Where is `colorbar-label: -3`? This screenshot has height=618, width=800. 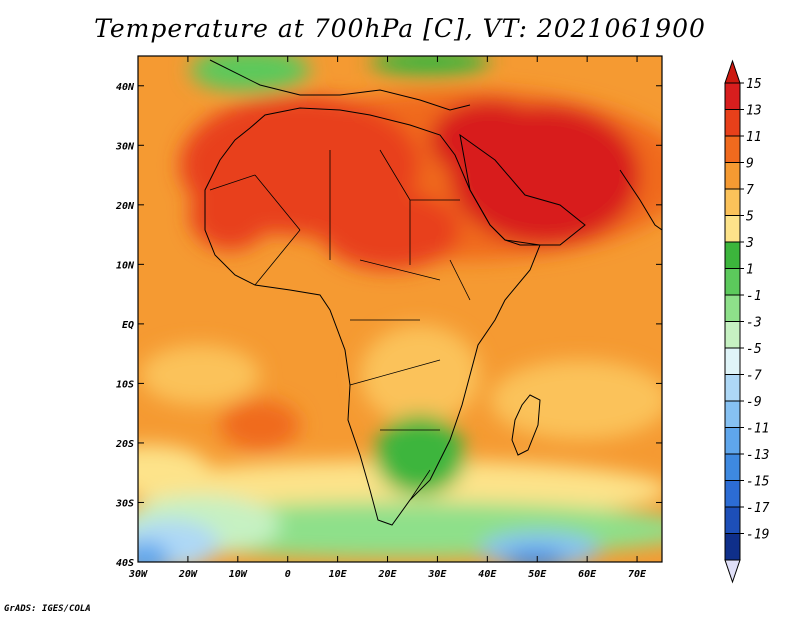 colorbar-label: -3 is located at coordinates (754, 323).